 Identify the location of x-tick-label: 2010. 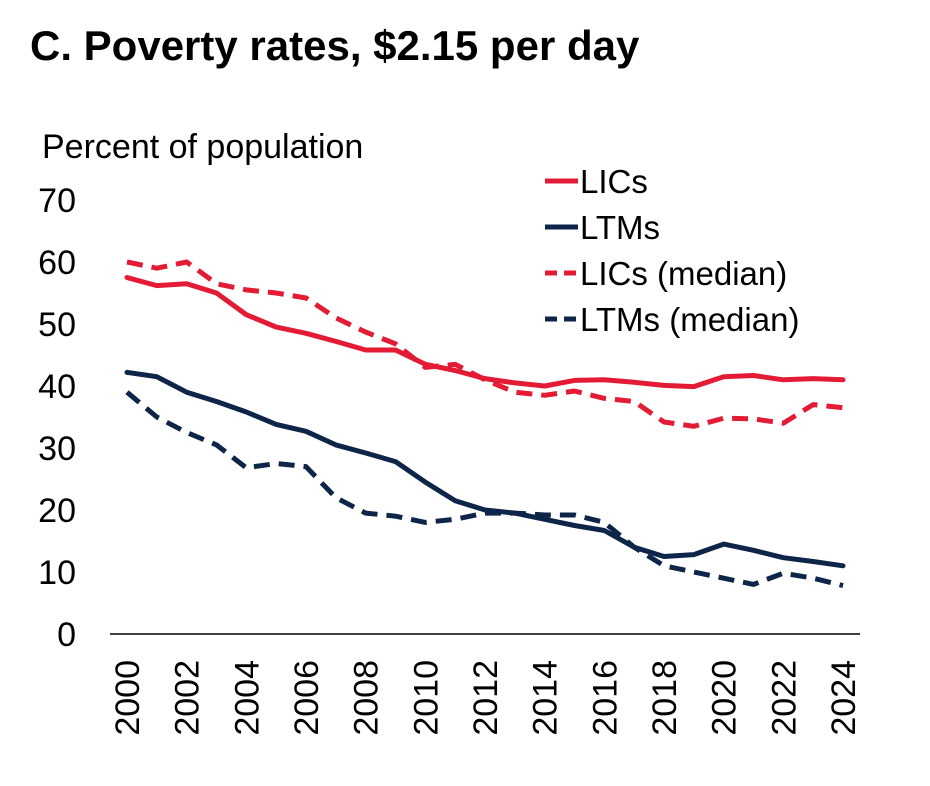
(426, 698).